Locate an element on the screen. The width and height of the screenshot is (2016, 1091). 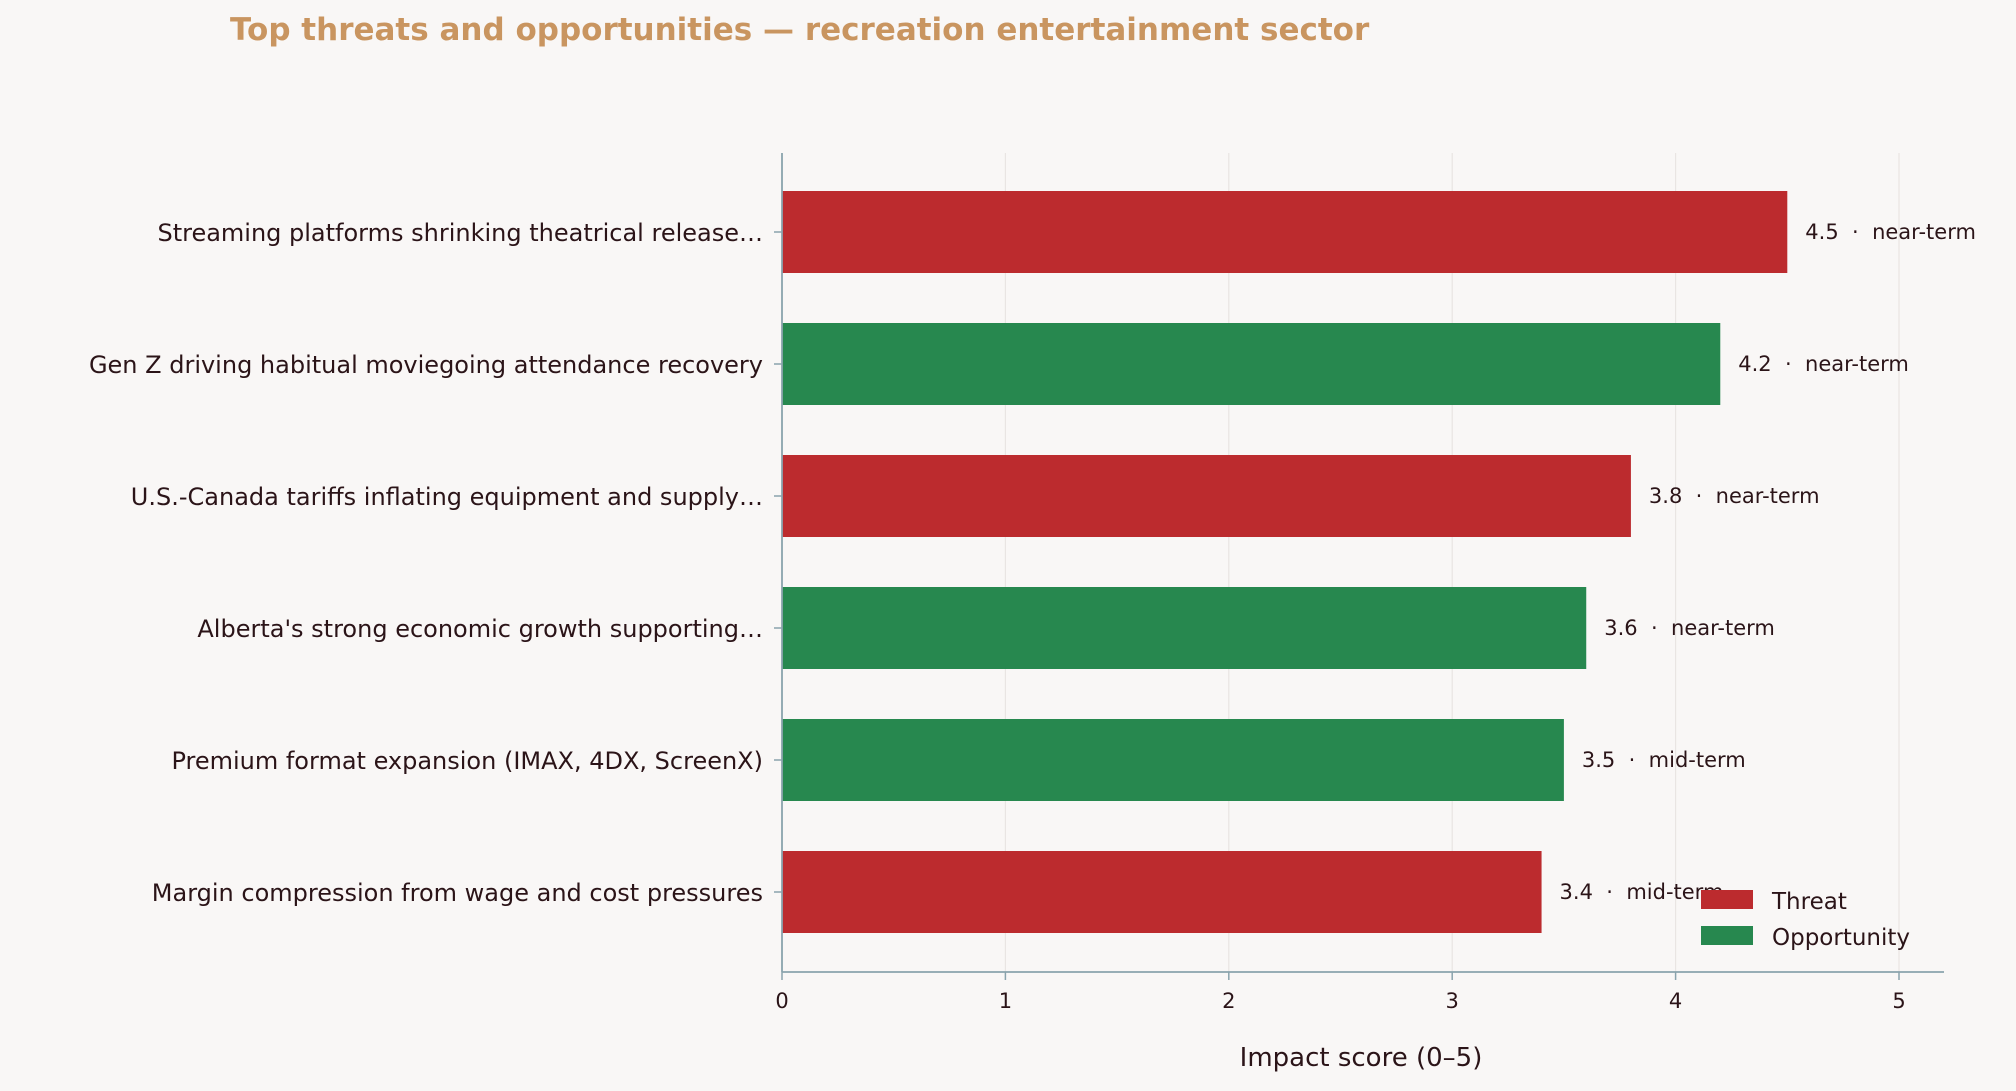
x-tick-label: 4 is located at coordinates (1675, 1001).